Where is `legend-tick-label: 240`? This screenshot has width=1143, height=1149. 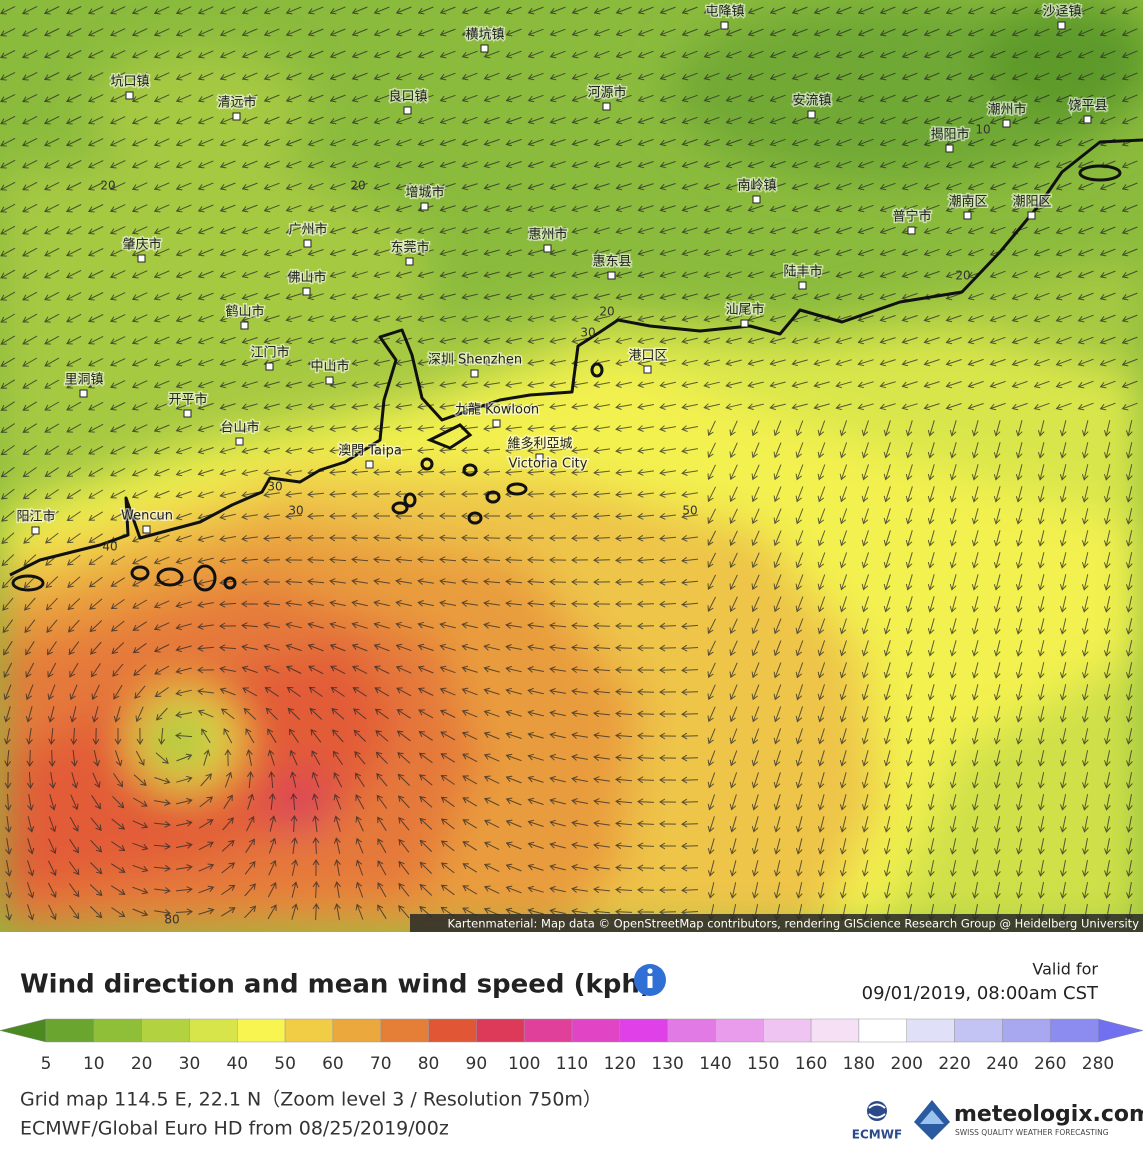 legend-tick-label: 240 is located at coordinates (1002, 1064).